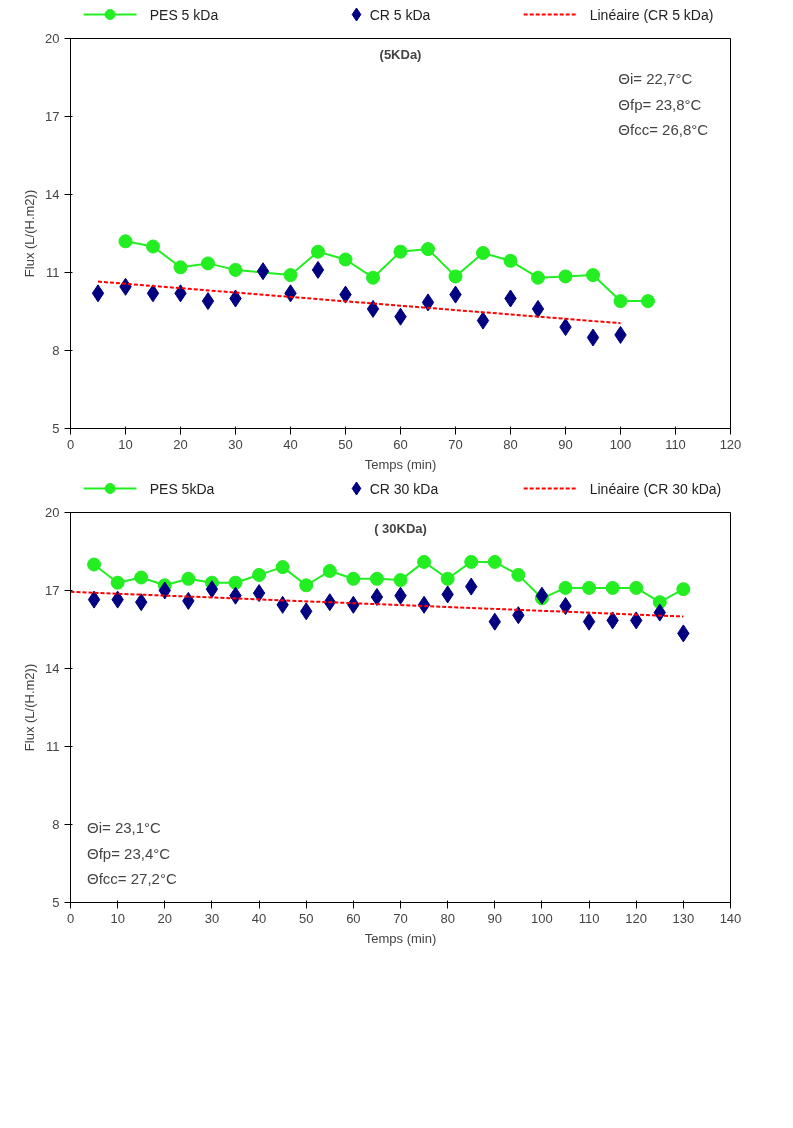  Describe the element at coordinates (70, 918) in the screenshot. I see `x-tick-label: 0` at that location.